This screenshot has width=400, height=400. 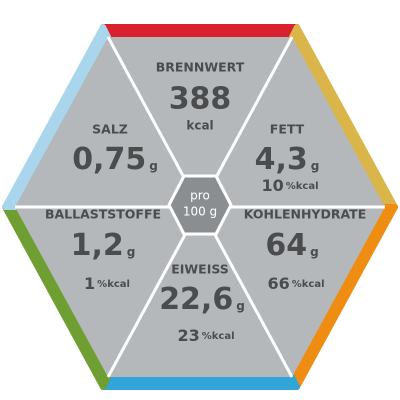 I want to click on segment-title: BRENNWERT, so click(x=200, y=67).